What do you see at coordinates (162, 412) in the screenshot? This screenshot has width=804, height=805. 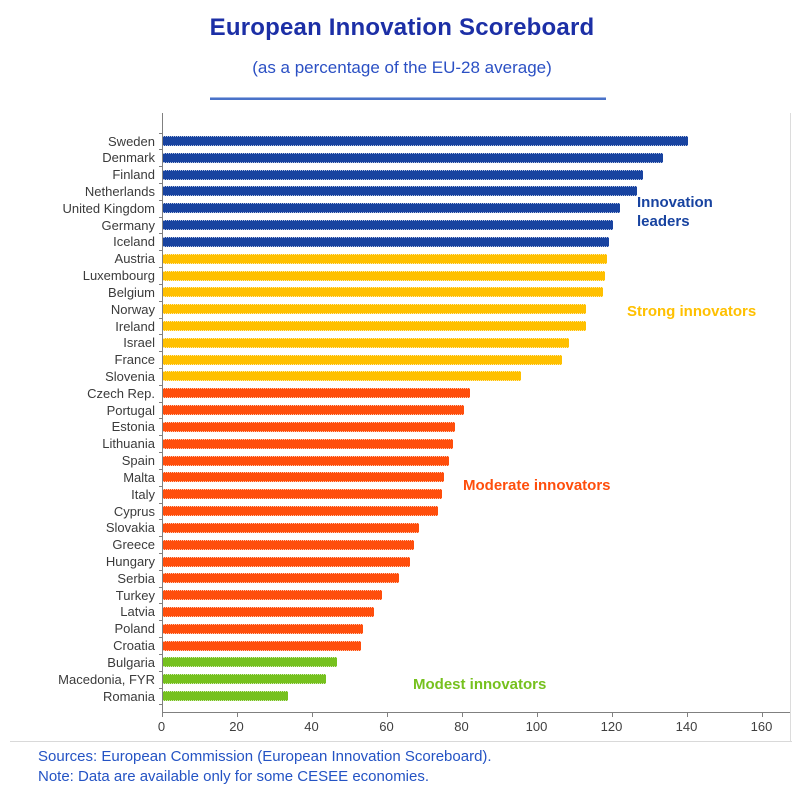 I see `y-axis-line` at bounding box center [162, 412].